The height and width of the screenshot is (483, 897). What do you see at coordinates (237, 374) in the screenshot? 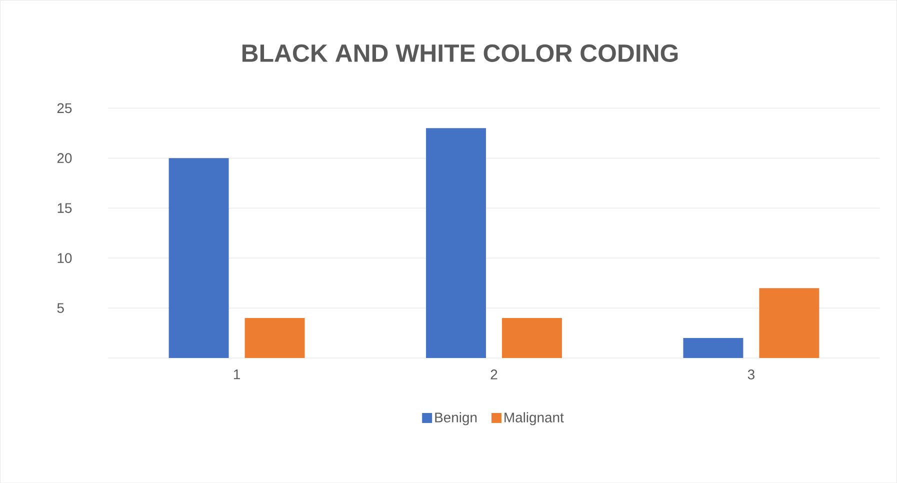
I see `x-tick-label: 1` at bounding box center [237, 374].